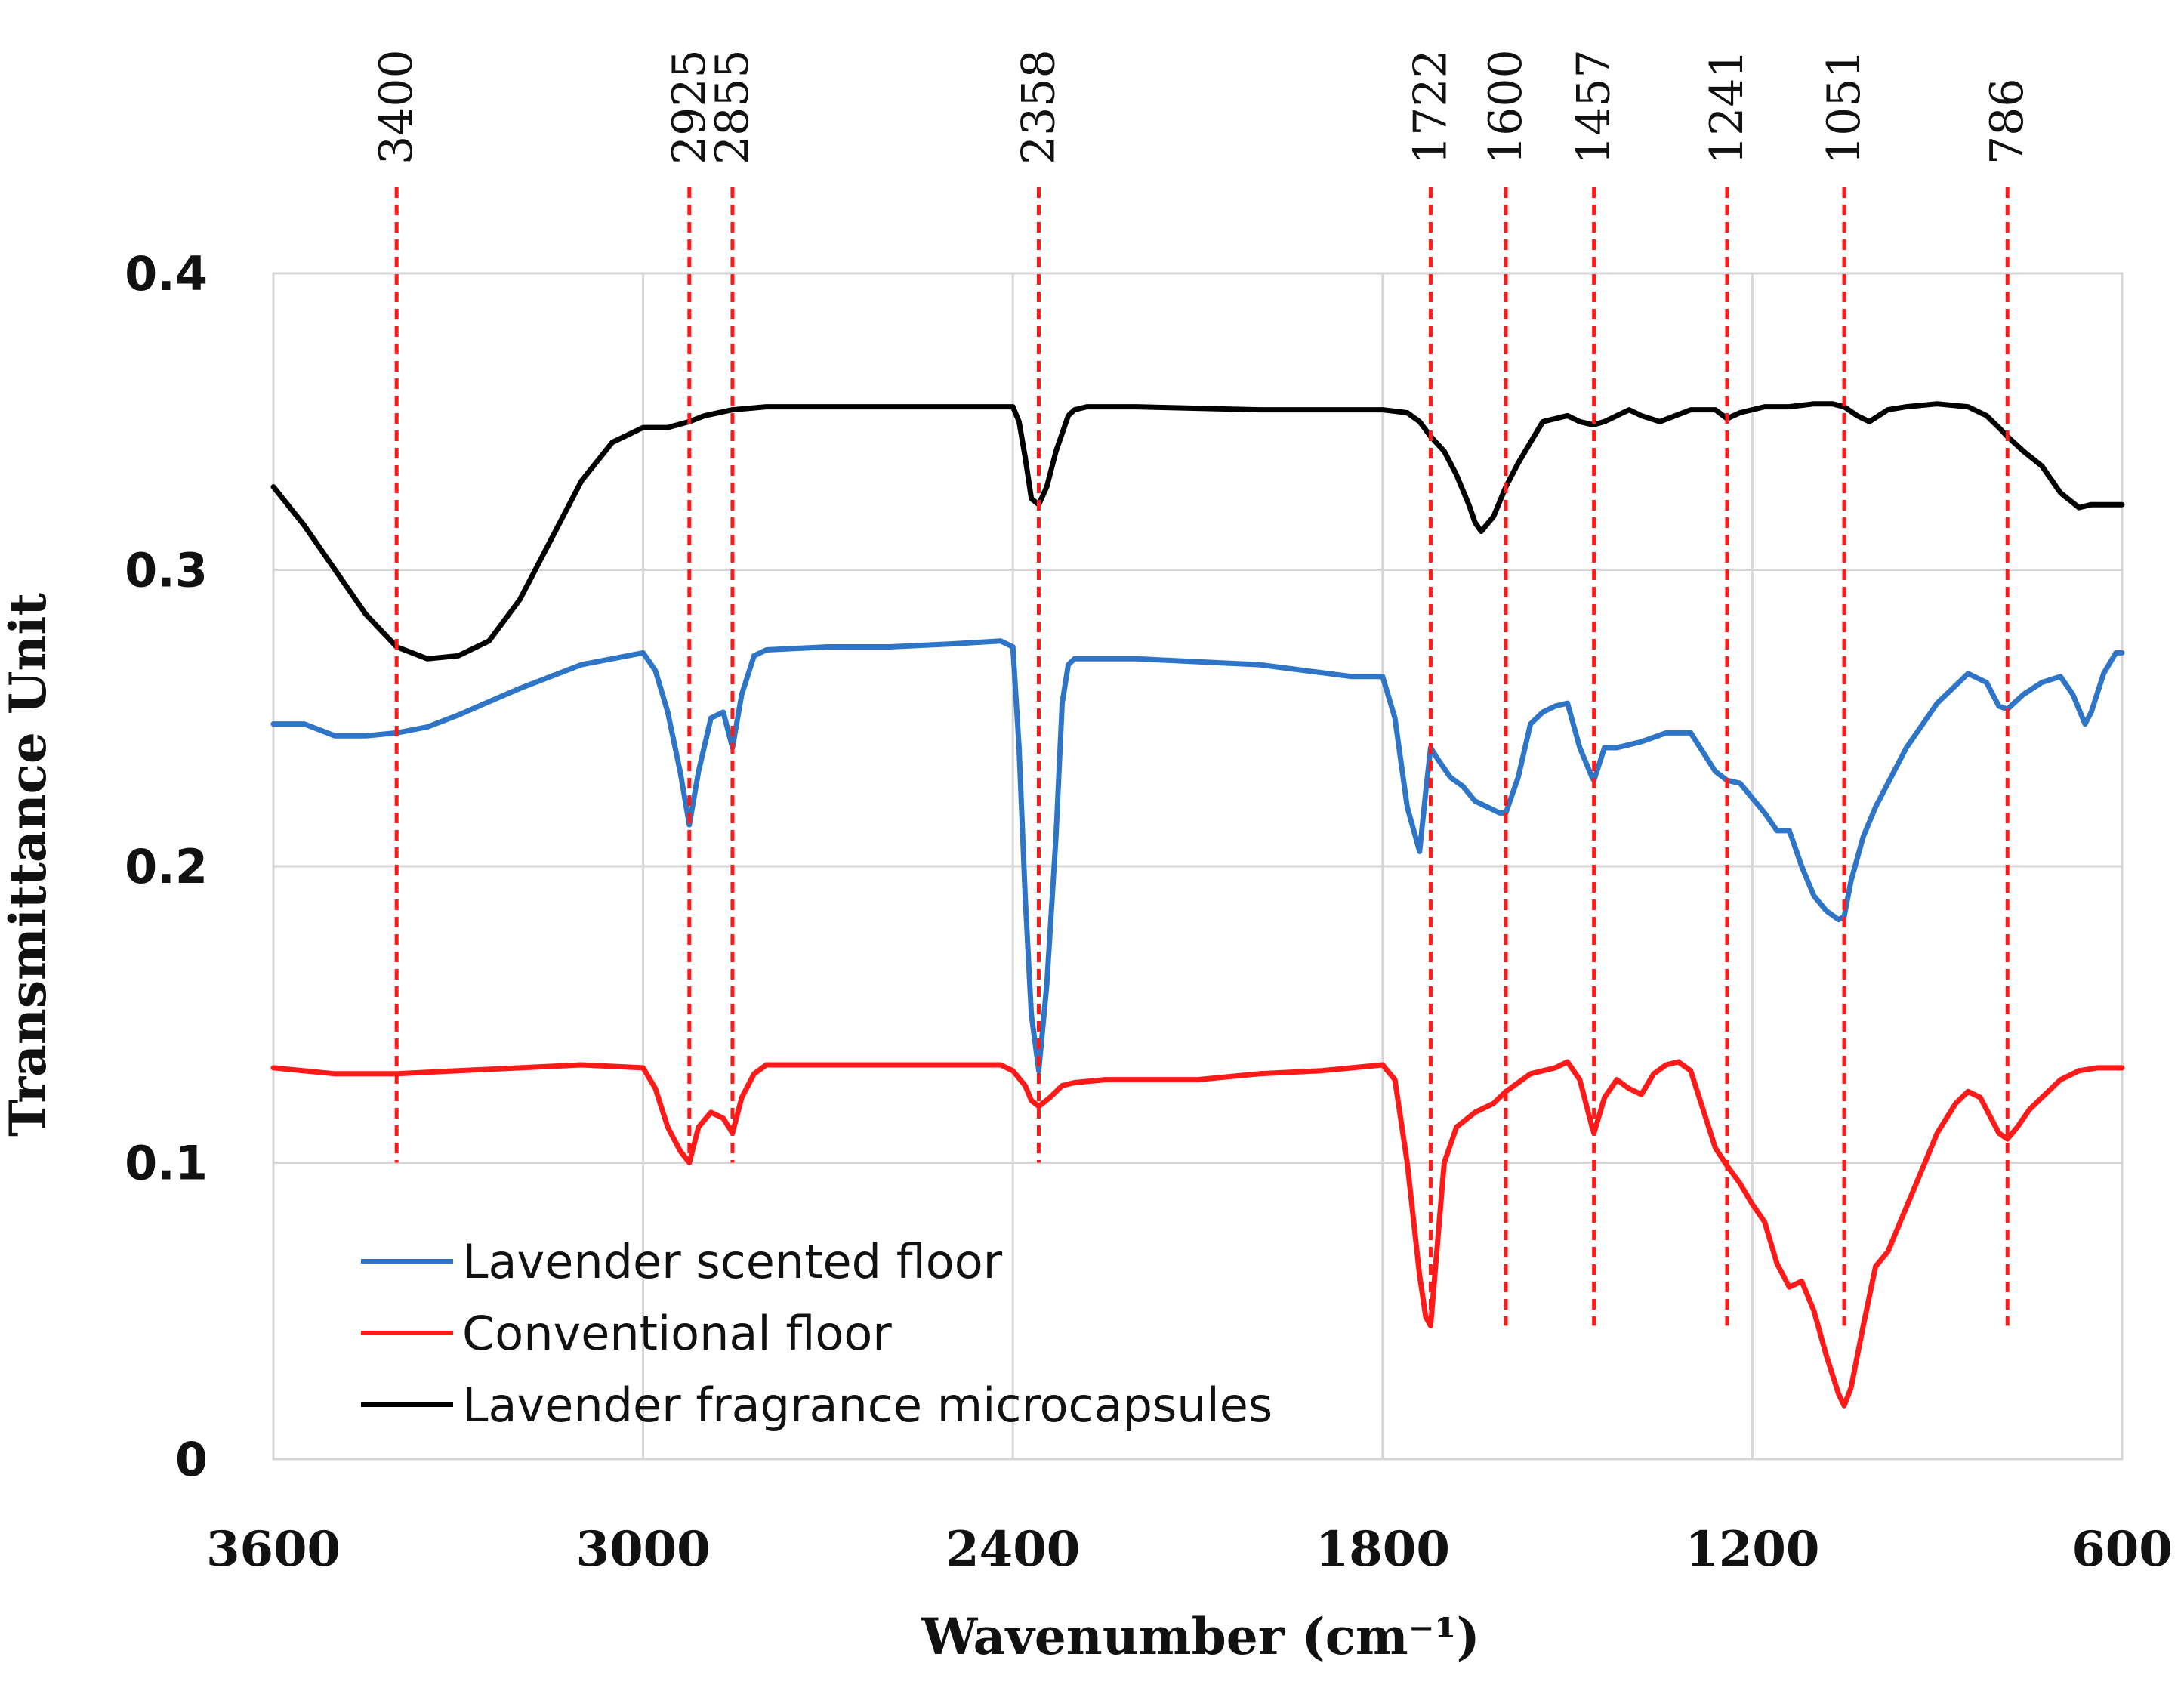 This screenshot has width=2184, height=1694. Describe the element at coordinates (2122, 1549) in the screenshot. I see `x-tick-label: 600` at that location.